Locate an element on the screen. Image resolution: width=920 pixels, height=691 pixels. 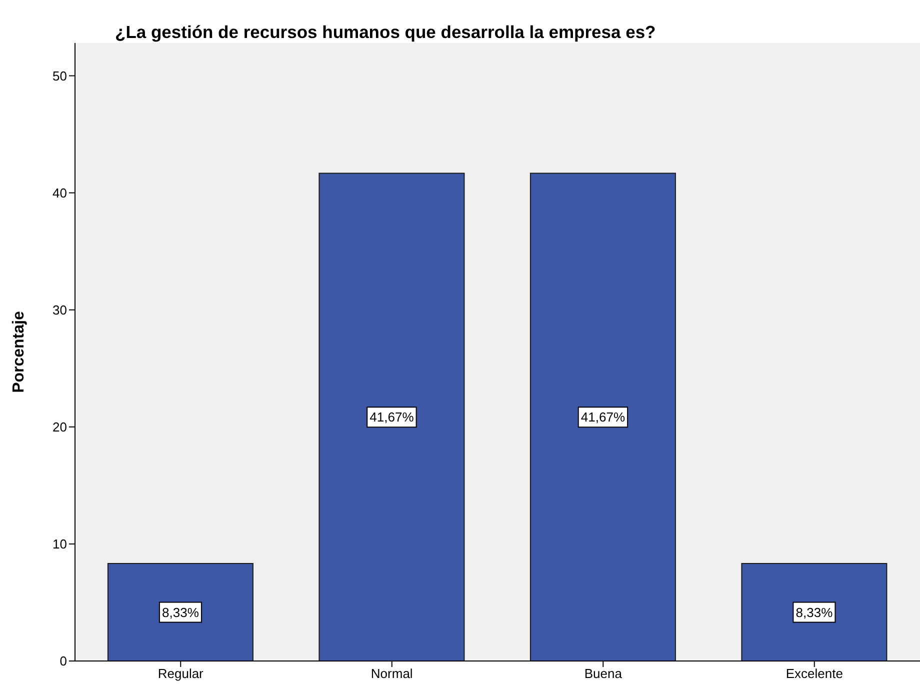
x-tick-label: Normal is located at coordinates (391, 674).